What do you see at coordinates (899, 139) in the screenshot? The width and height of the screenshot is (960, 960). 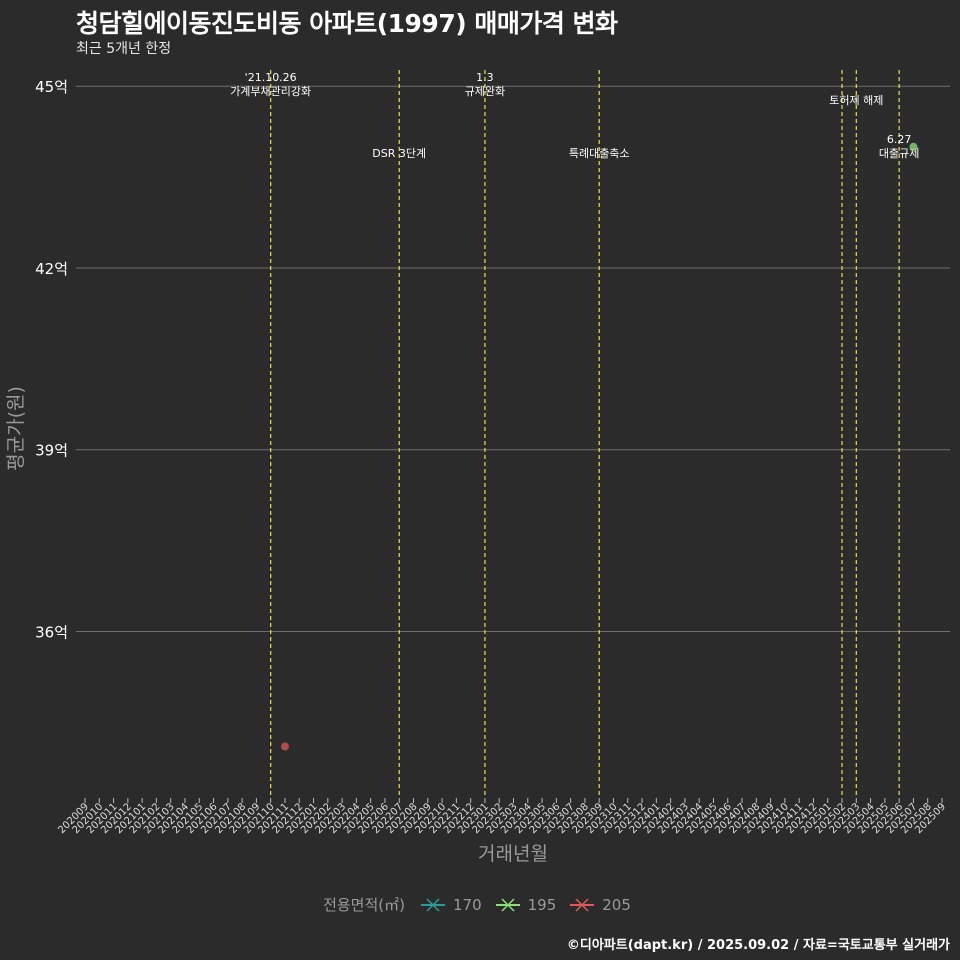 I see `event-label: 6.27` at bounding box center [899, 139].